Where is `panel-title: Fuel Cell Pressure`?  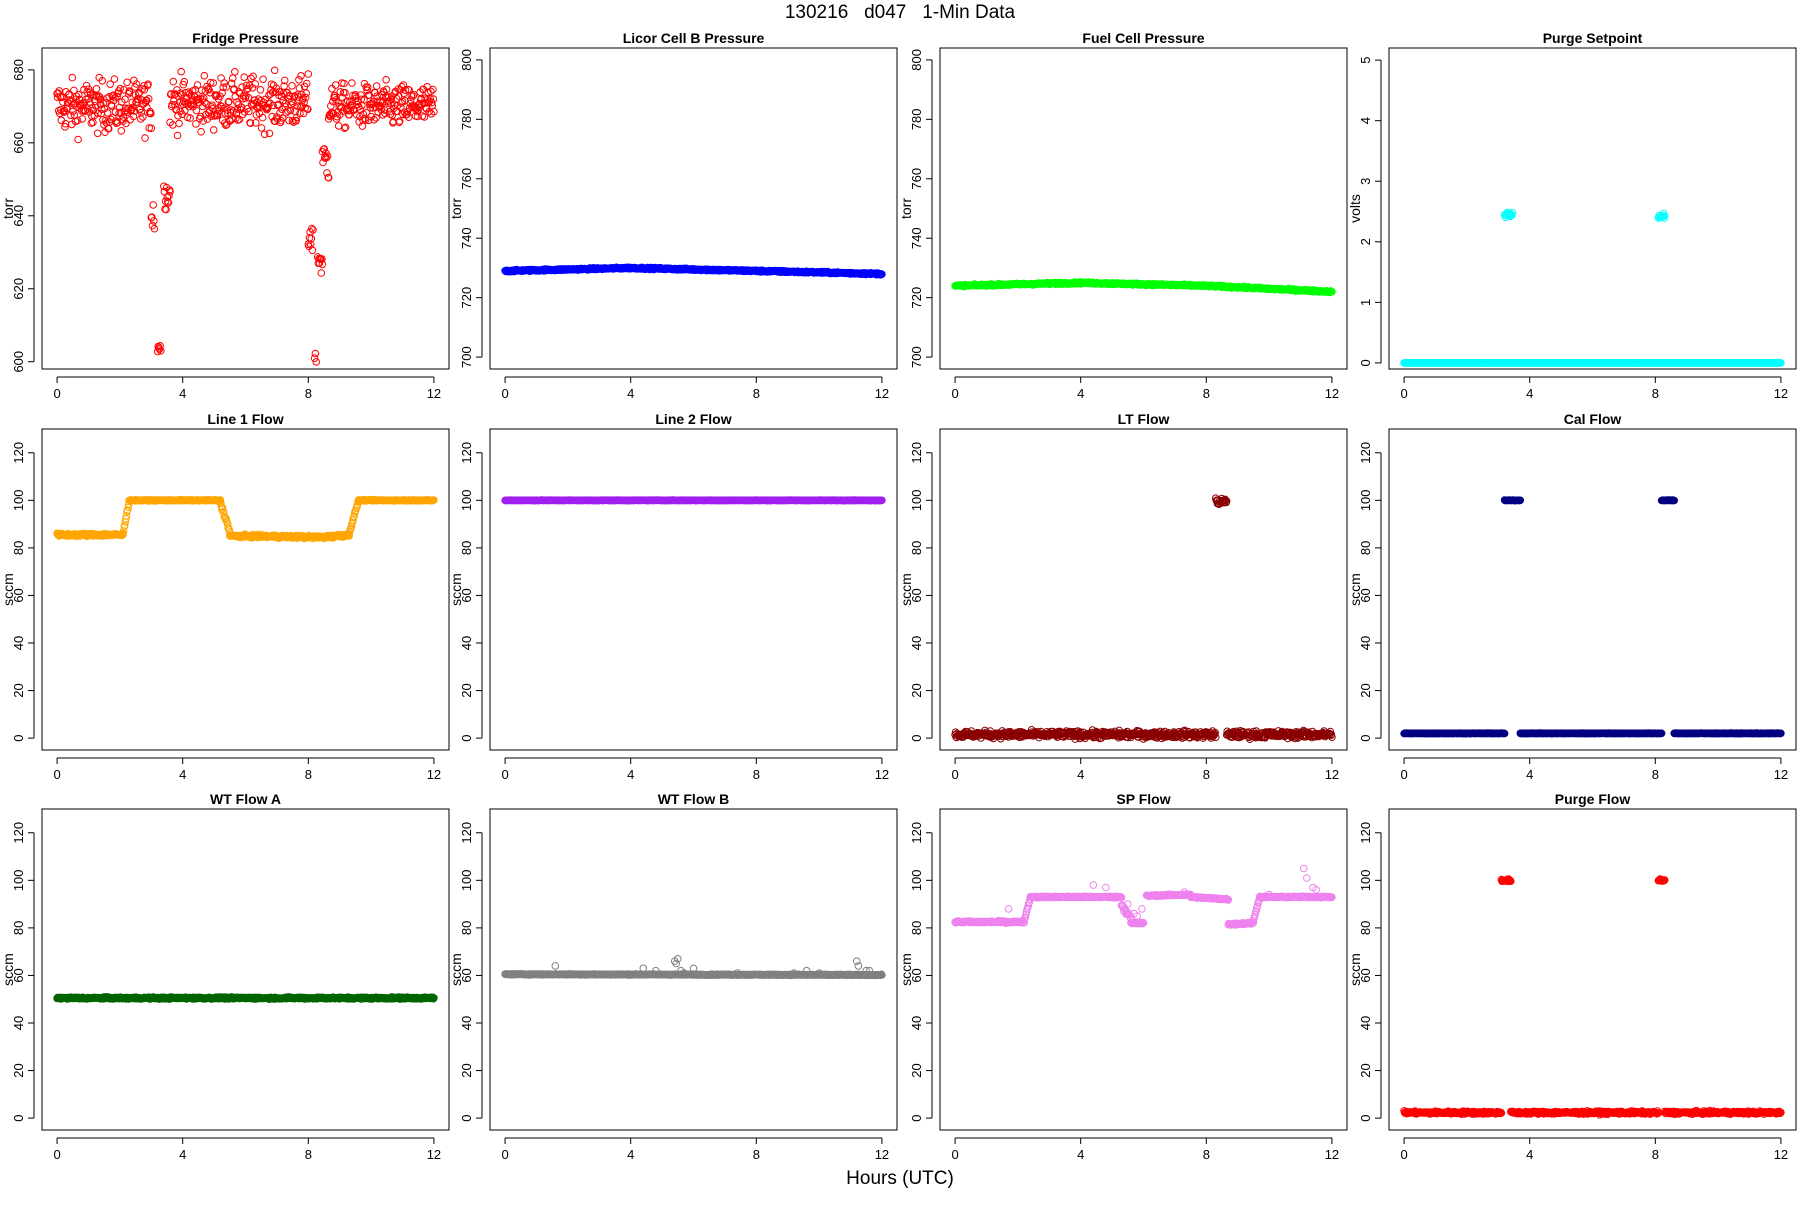
panel-title: Fuel Cell Pressure is located at coordinates (1143, 38).